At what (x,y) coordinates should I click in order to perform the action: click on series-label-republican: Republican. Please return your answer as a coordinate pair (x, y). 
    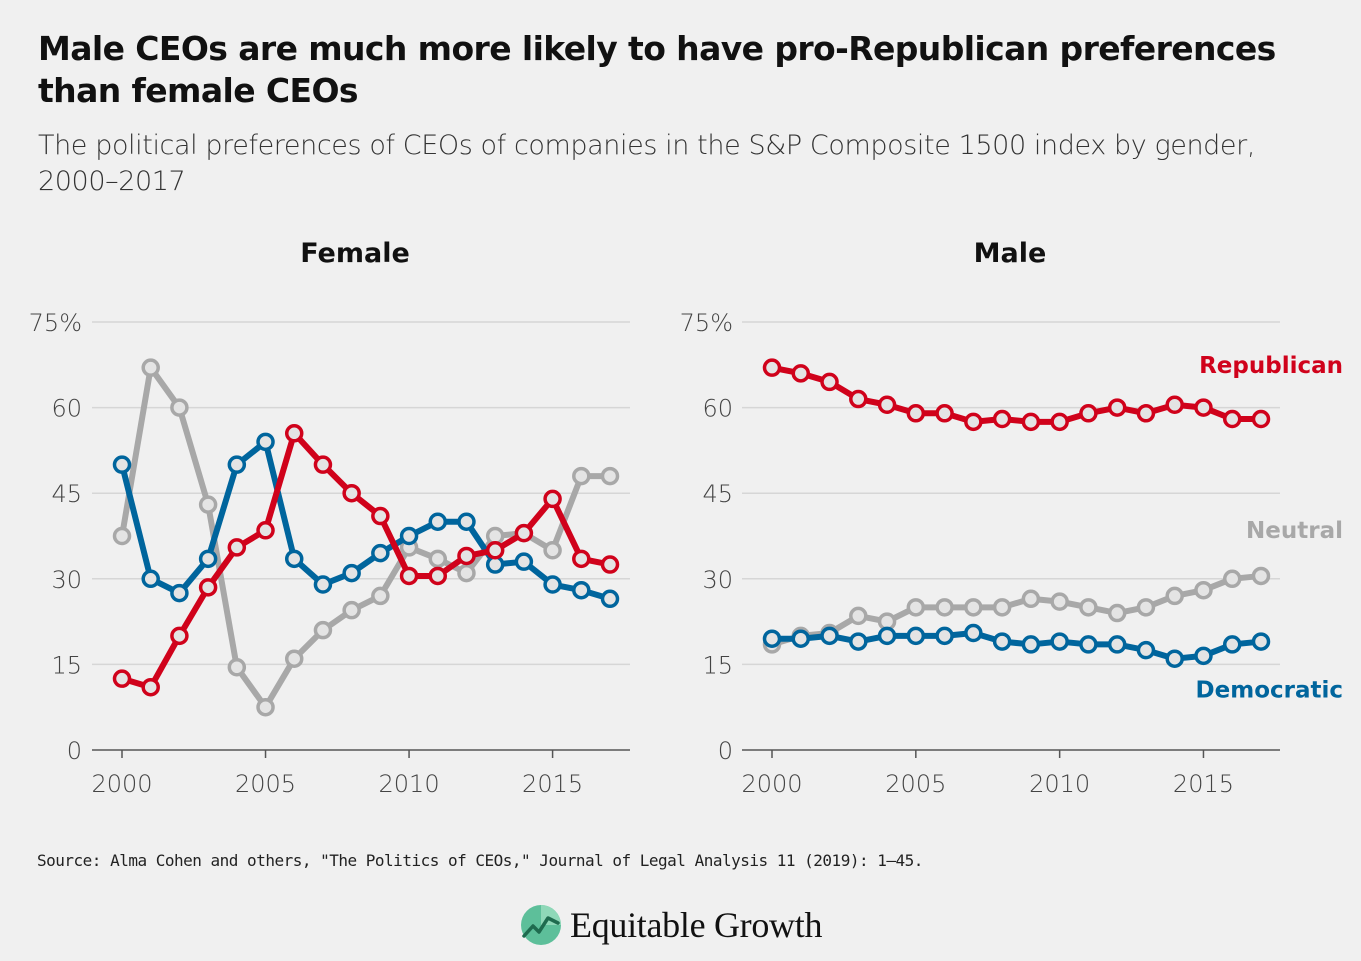
    Looking at the image, I should click on (1271, 366).